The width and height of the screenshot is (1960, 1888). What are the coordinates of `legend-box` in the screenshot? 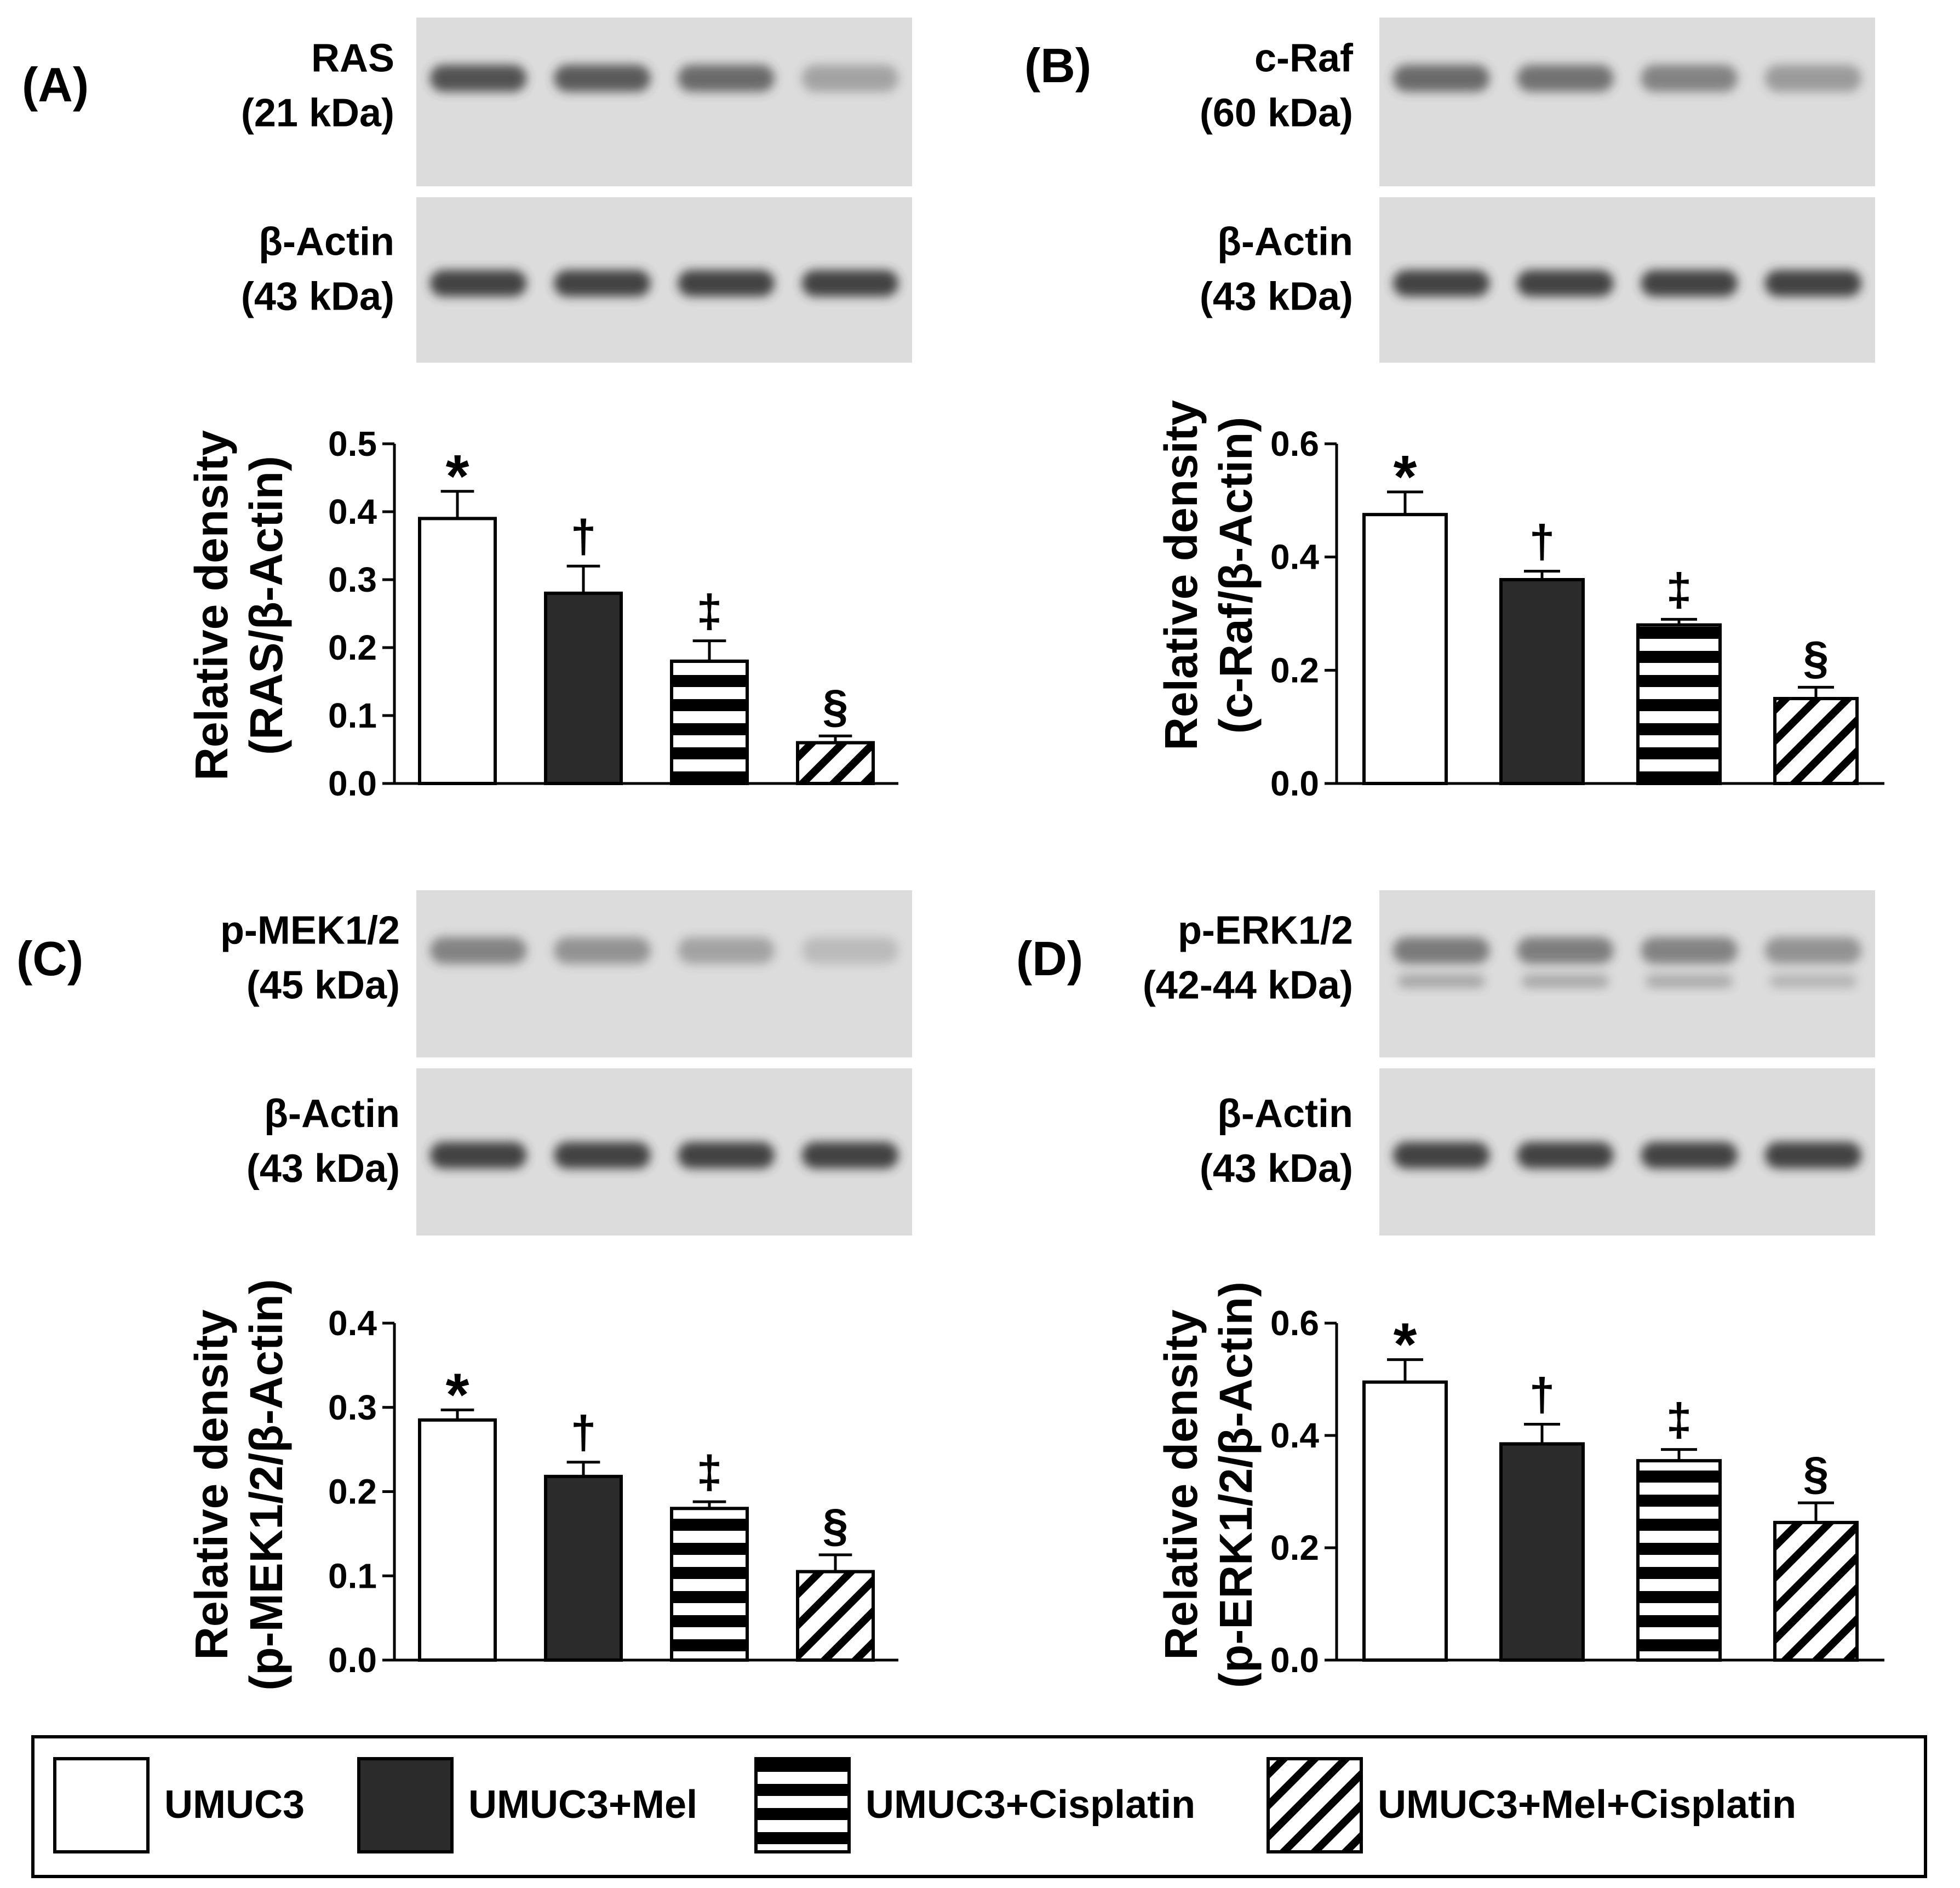 It's located at (979, 1806).